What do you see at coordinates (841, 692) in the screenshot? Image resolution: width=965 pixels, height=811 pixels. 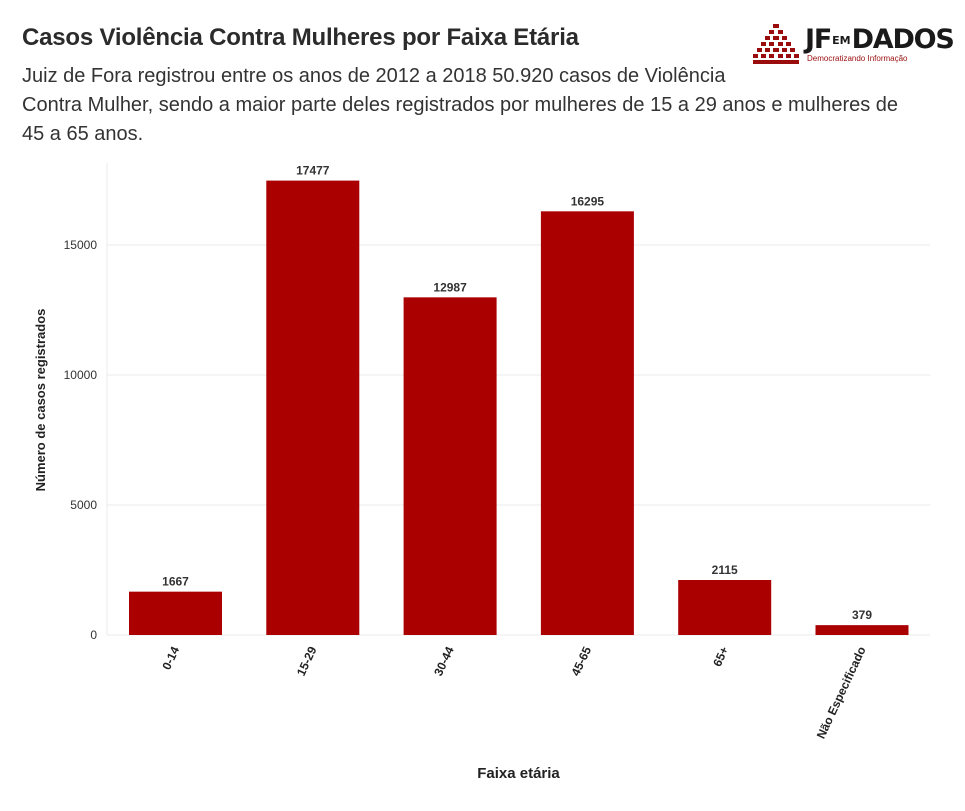 I see `x-tick-label: Não Especificado` at bounding box center [841, 692].